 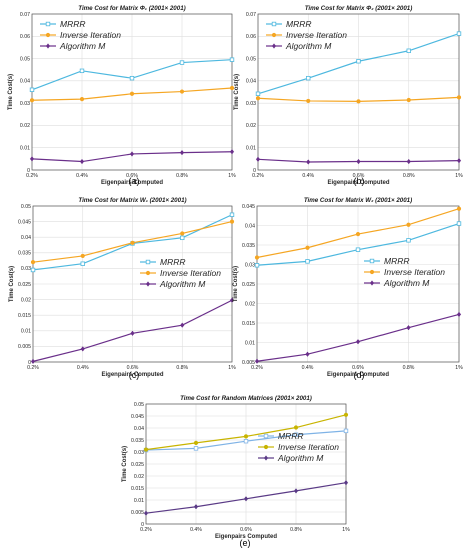 I want to click on subfigure-caption: (c), so click(x=134, y=375).